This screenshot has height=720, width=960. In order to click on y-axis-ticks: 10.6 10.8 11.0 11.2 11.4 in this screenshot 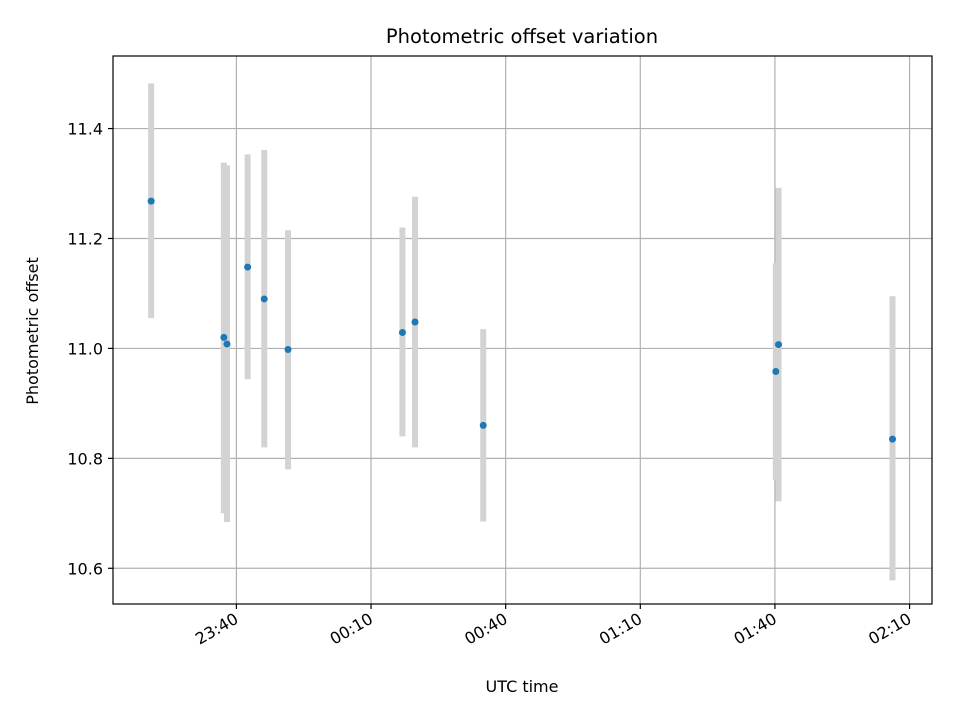, I will do `click(90, 349)`.